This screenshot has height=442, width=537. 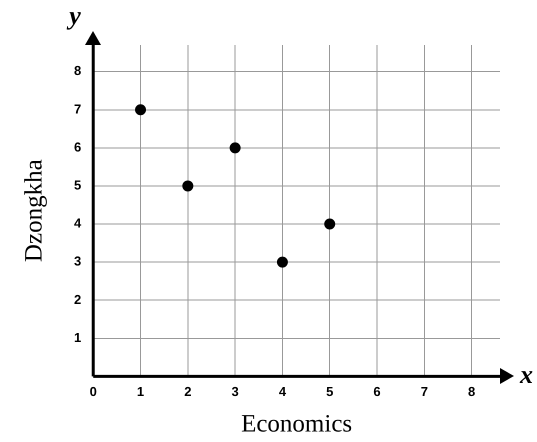 I want to click on x-tick-label: 5, so click(x=330, y=391).